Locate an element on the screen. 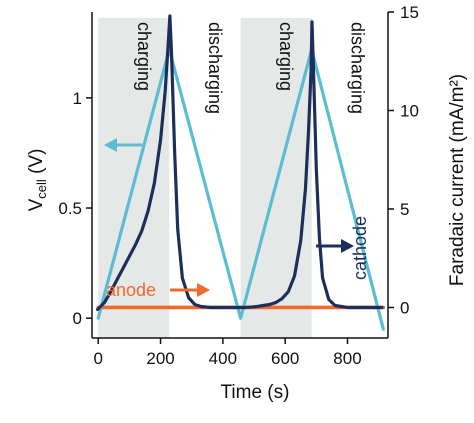  cathode-label: cathode is located at coordinates (360, 248).